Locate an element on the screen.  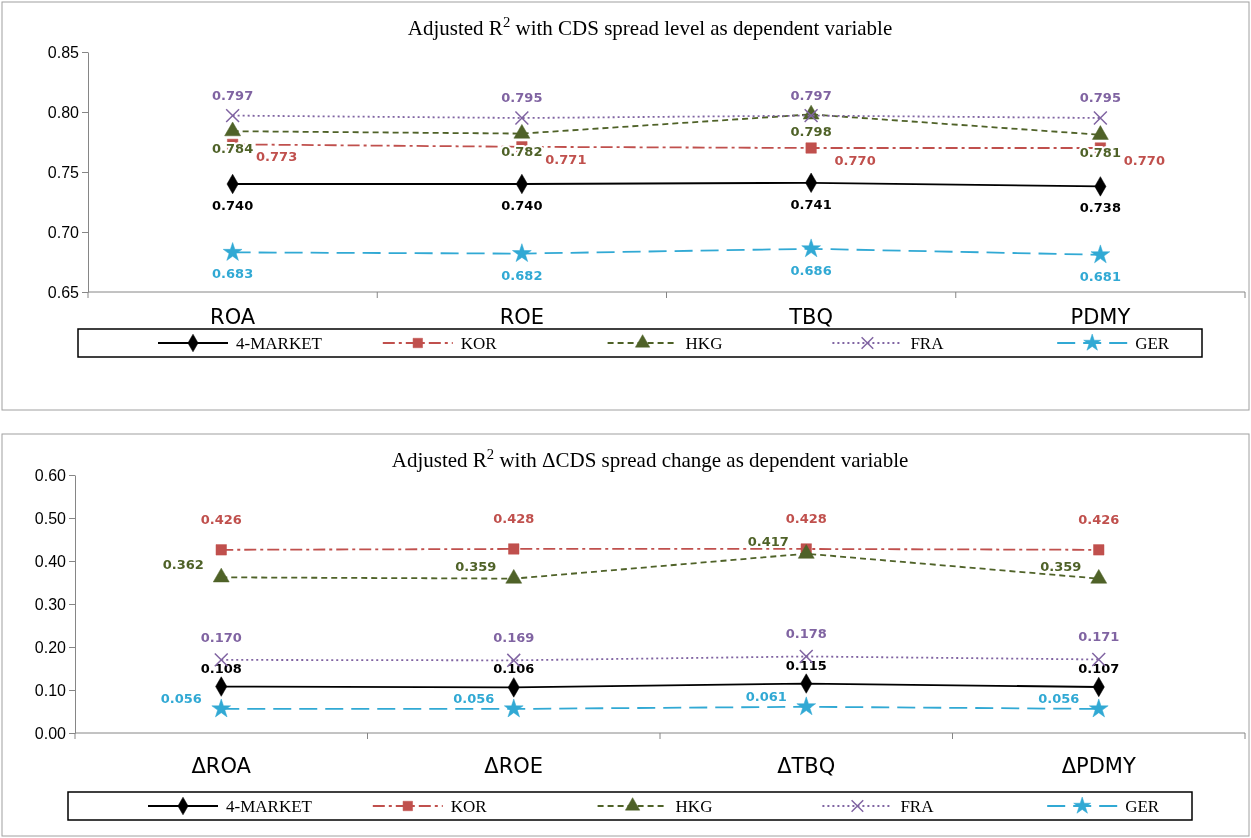
data-label: 0.106 is located at coordinates (514, 669).